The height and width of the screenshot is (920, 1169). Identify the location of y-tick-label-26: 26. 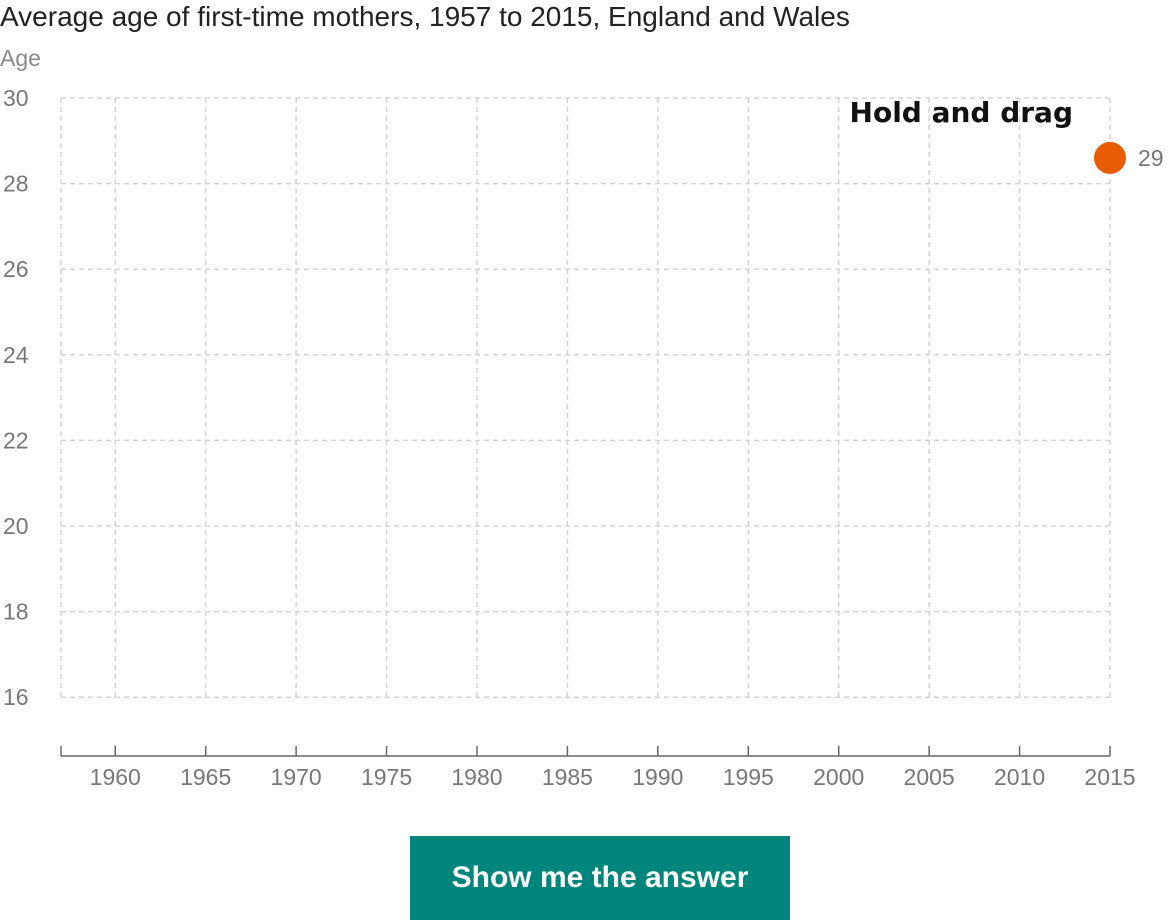
(16, 269).